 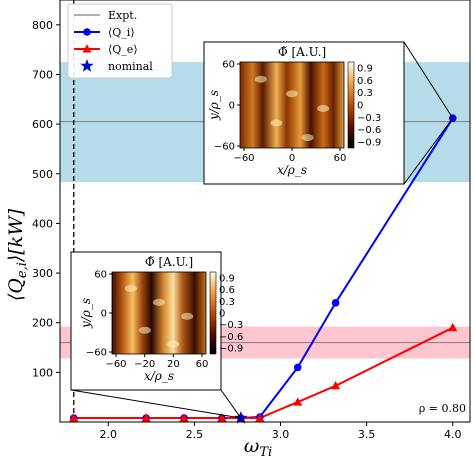 What do you see at coordinates (453, 434) in the screenshot?
I see `x-tick-label-4: 4.0` at bounding box center [453, 434].